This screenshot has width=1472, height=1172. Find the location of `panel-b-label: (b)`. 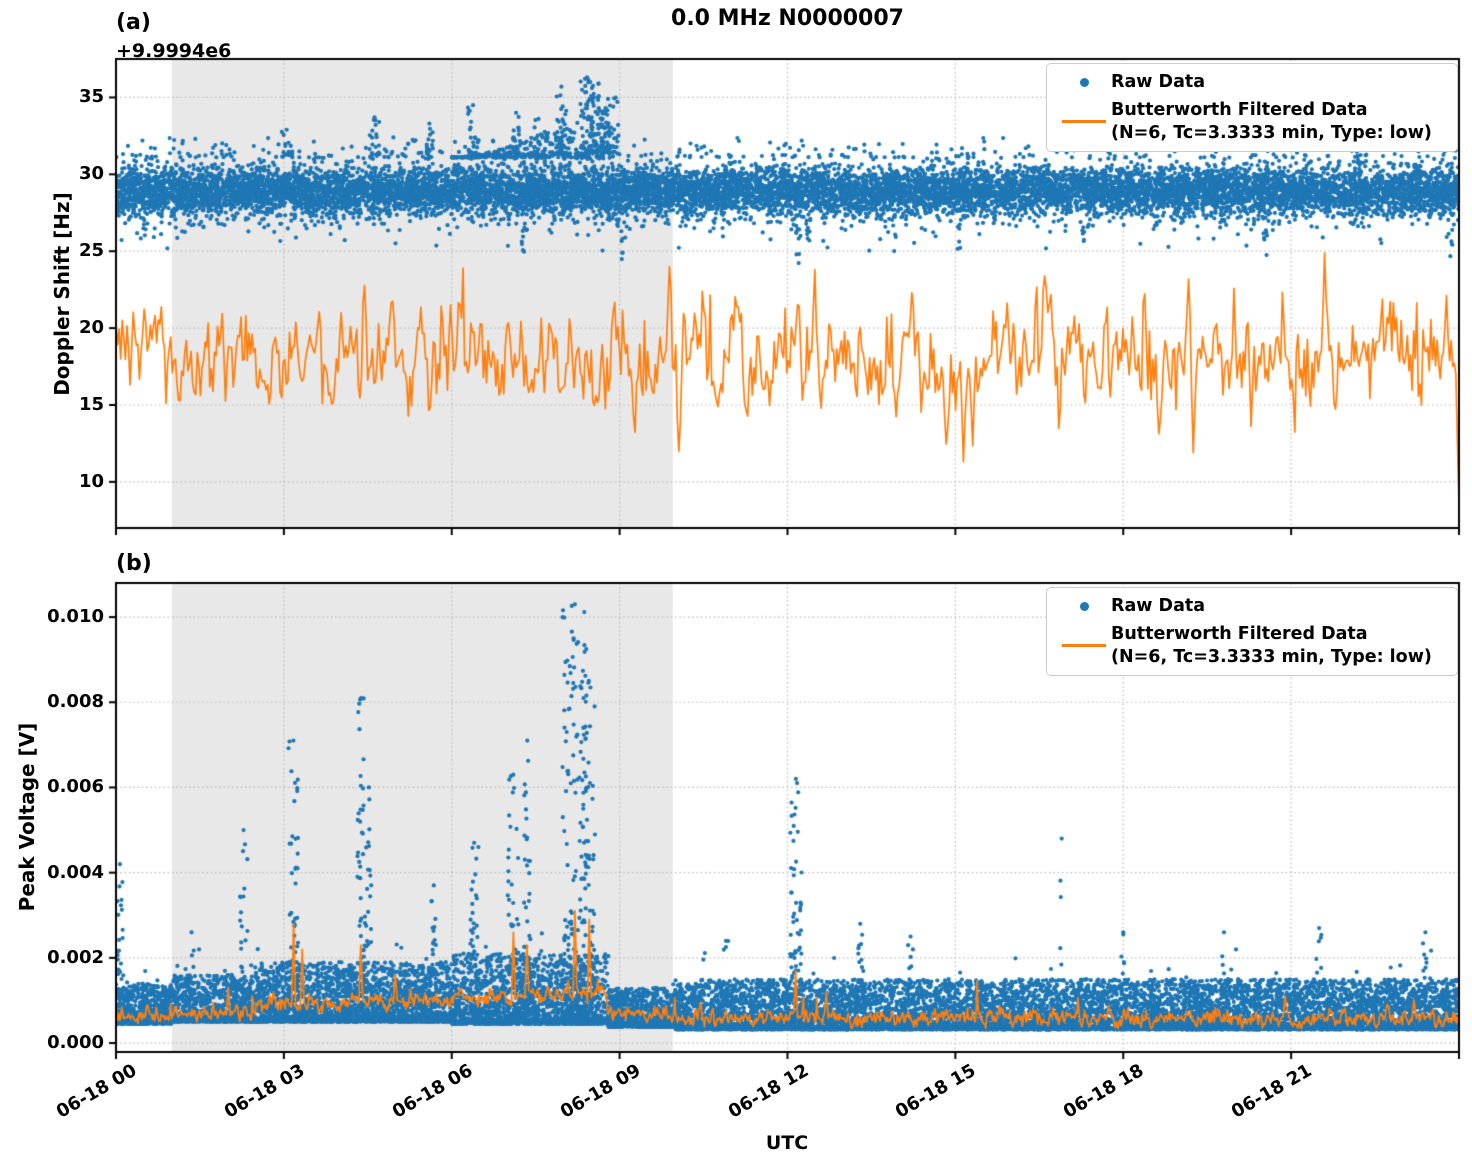

panel-b-label: (b) is located at coordinates (134, 563).